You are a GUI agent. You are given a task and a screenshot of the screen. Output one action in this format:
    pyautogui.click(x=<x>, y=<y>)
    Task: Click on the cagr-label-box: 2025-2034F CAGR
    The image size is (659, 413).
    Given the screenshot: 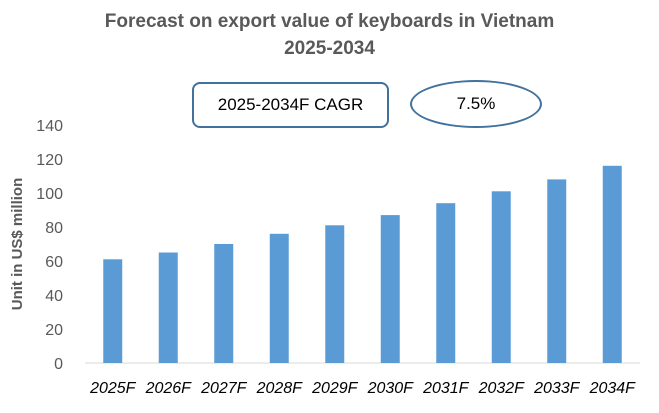 What is the action you would take?
    pyautogui.click(x=290, y=105)
    